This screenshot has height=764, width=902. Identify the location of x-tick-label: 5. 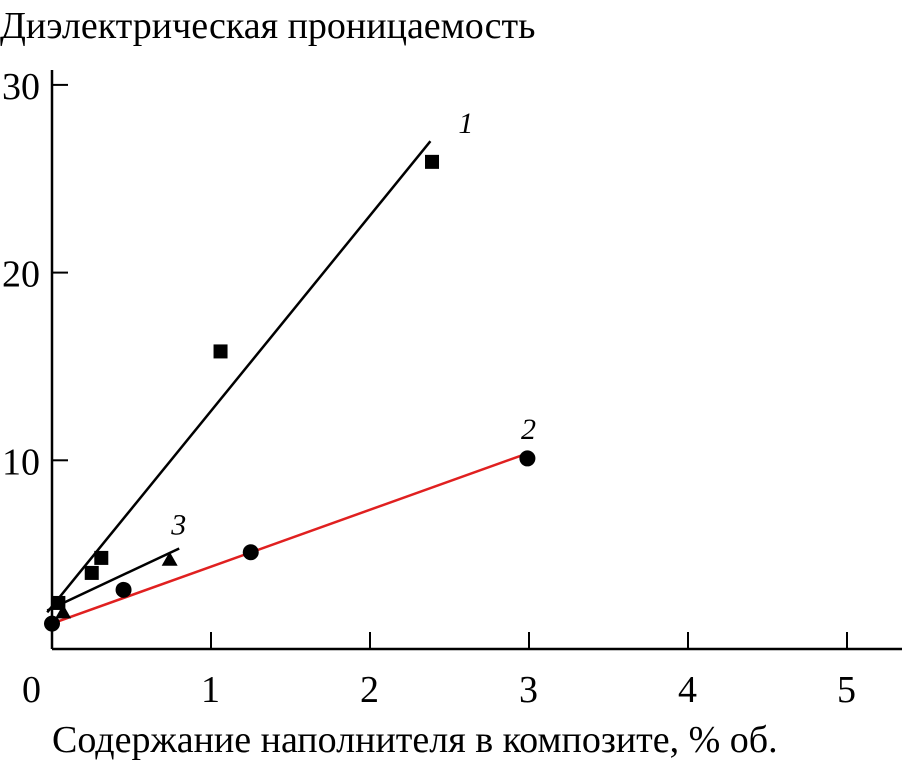
(846, 690).